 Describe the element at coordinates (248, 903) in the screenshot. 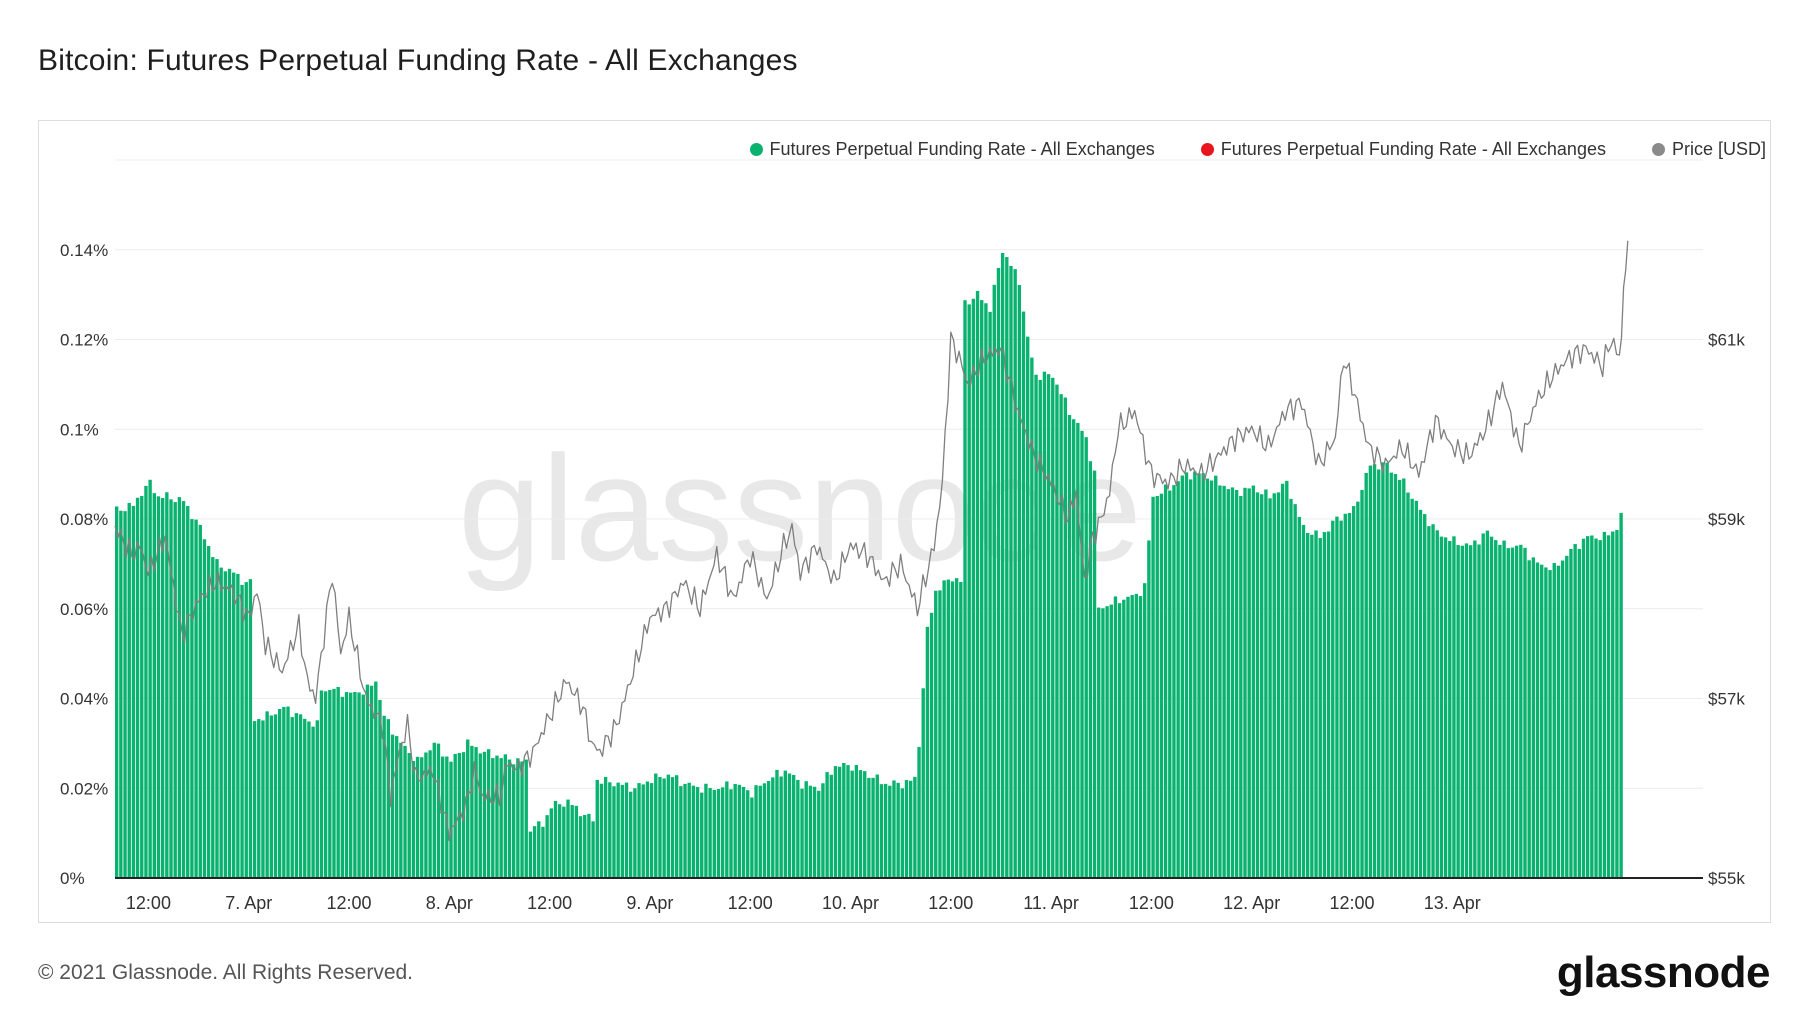

I see `x-tick-label: 7. Apr` at that location.